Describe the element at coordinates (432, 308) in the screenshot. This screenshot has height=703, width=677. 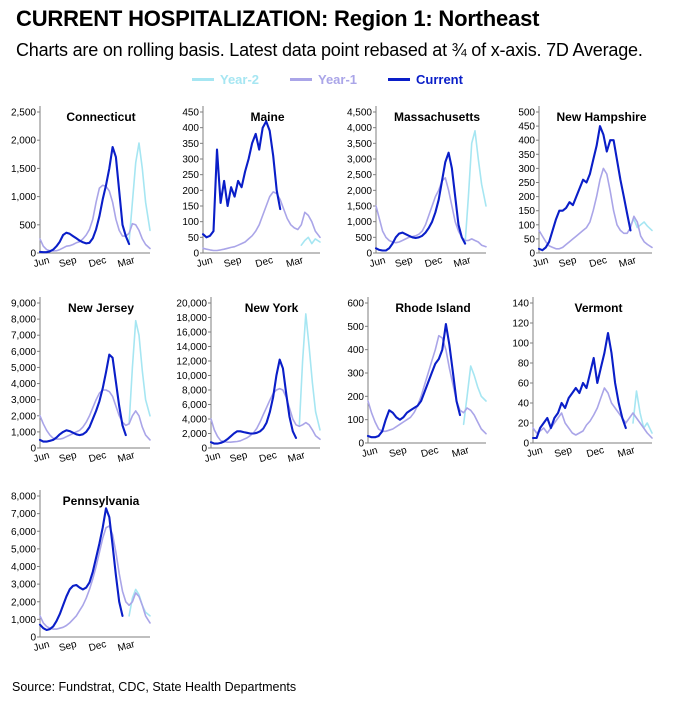
I see `chart-title: Rhode Island` at that location.